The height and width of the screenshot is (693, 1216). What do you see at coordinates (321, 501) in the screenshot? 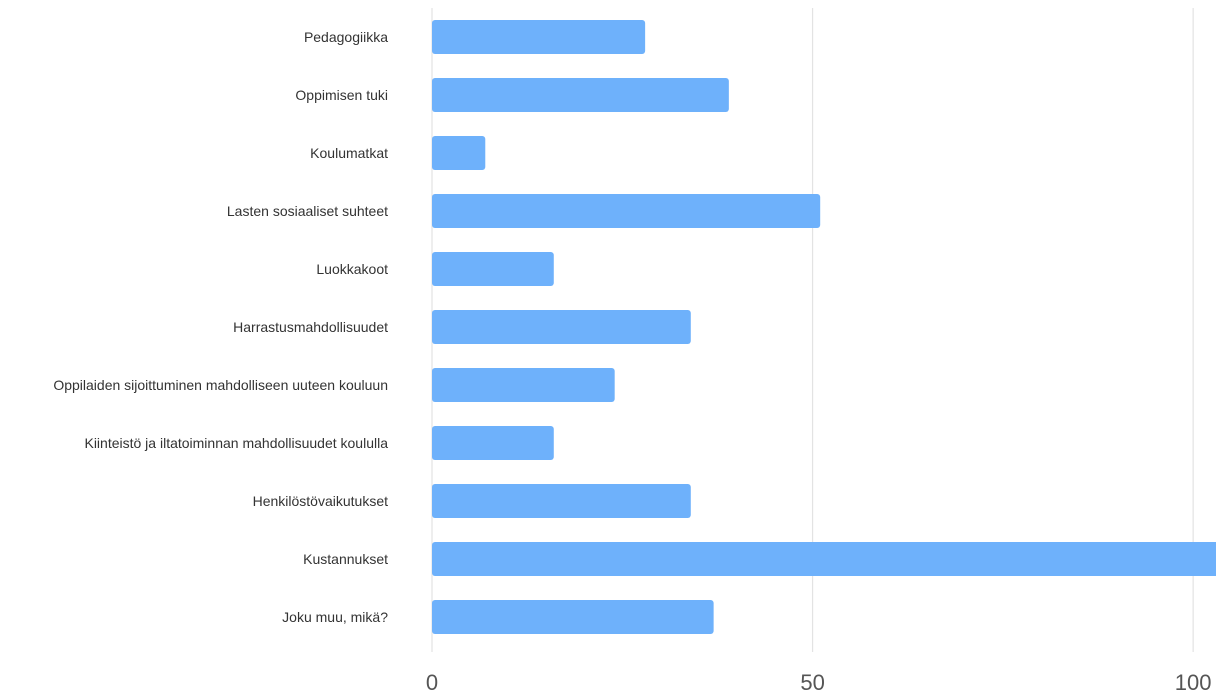
I see `category-label: Henkilöstövaikutukset` at bounding box center [321, 501].